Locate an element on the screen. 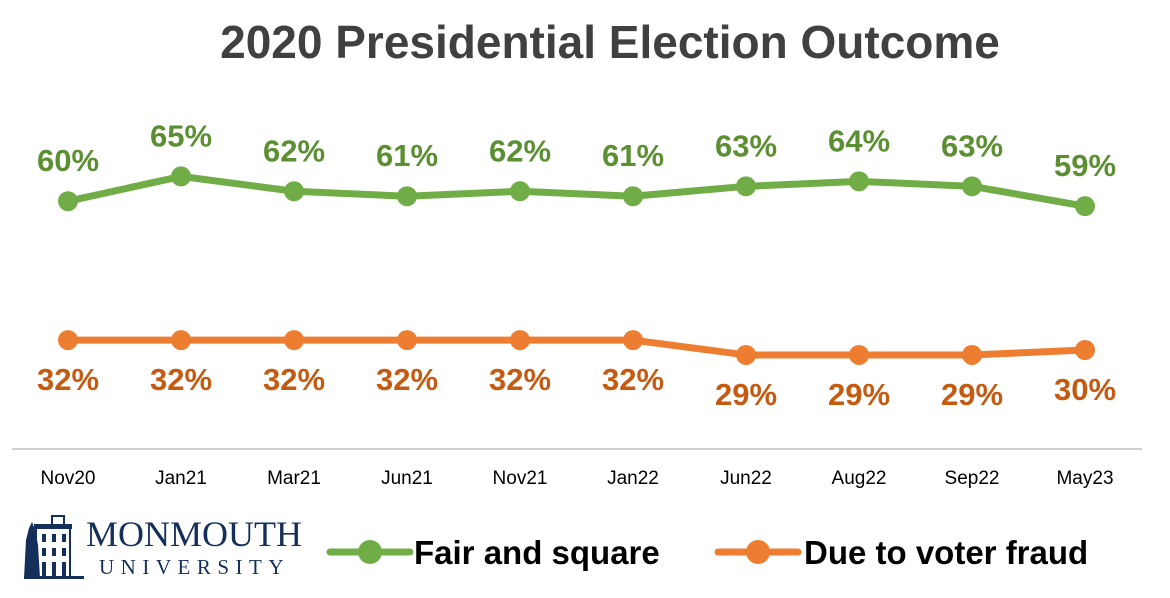 This screenshot has width=1170, height=598. x-tick-label: Jun22 is located at coordinates (746, 478).